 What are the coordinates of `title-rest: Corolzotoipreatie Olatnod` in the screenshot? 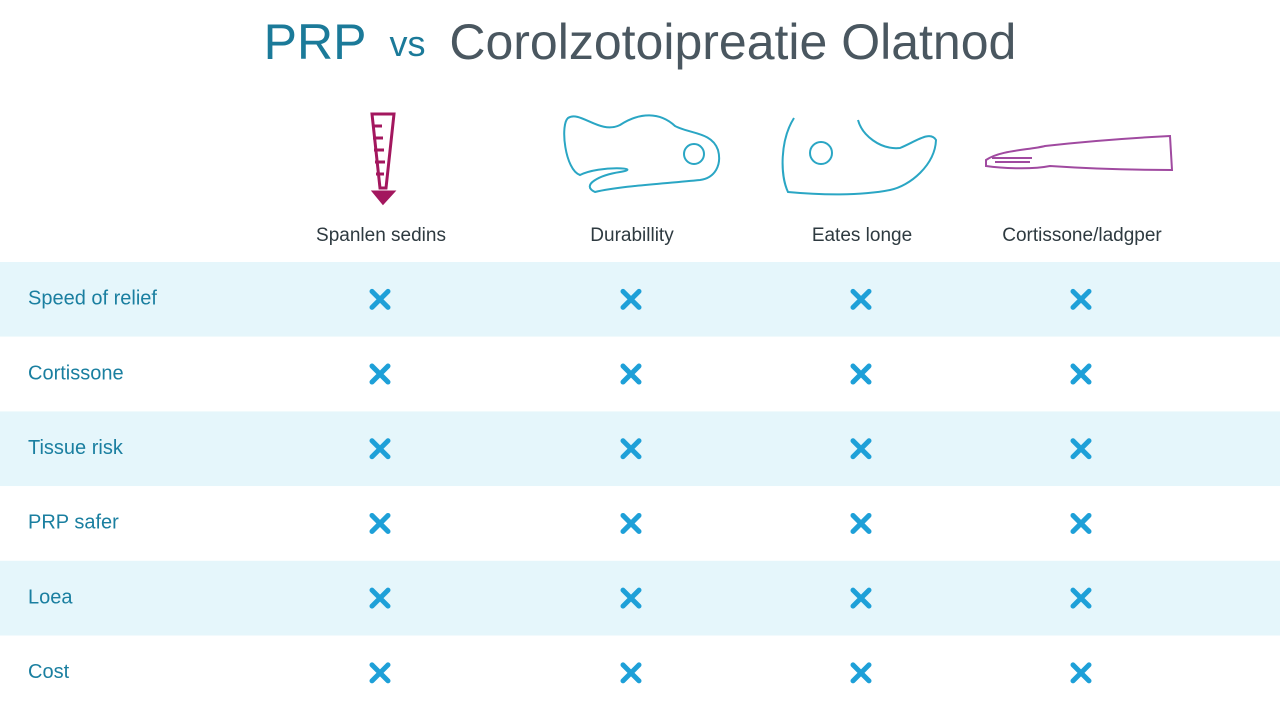 It's located at (732, 42).